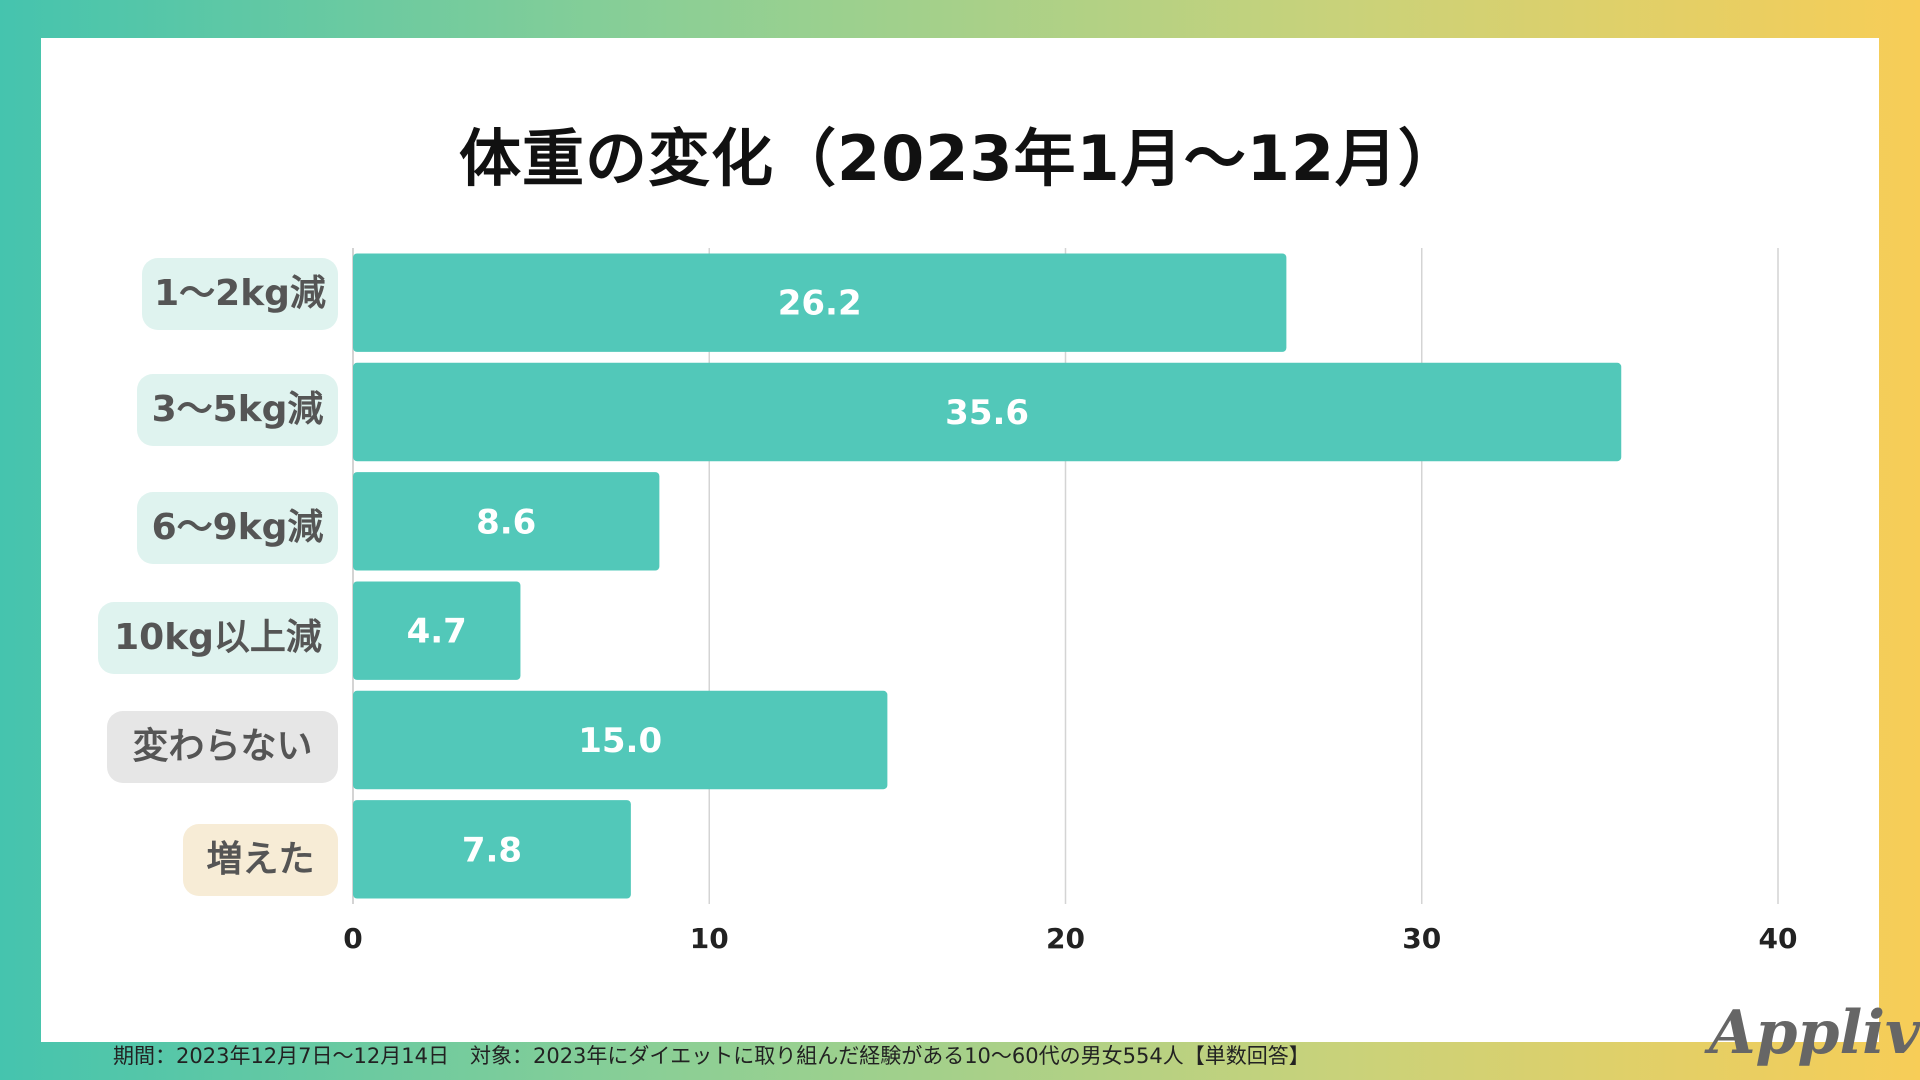 The height and width of the screenshot is (1080, 1920). Describe the element at coordinates (960, 158) in the screenshot. I see `chart-title: 体重の変化（2023年1月〜12月）` at that location.